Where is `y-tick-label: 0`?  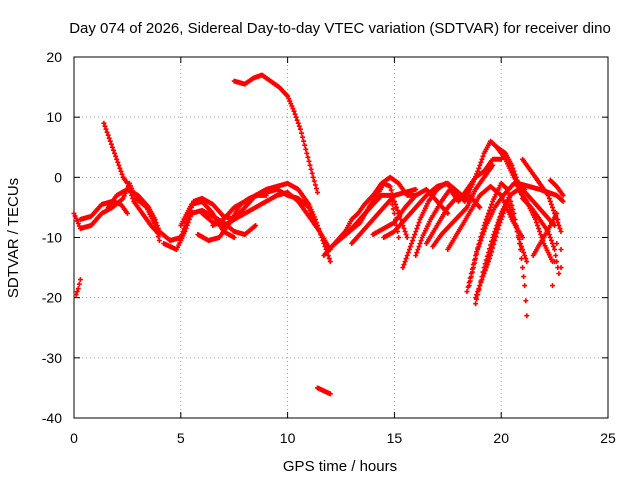
y-tick-label: 0 is located at coordinates (58, 177).